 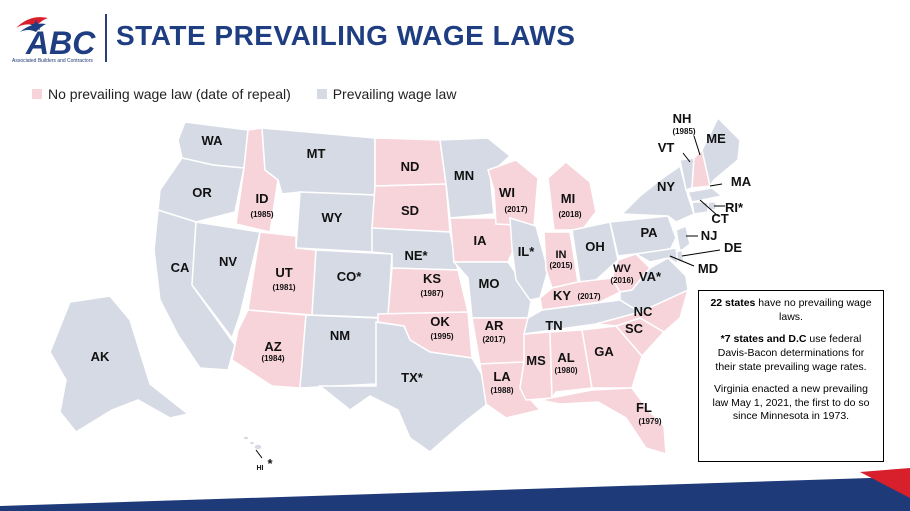 I want to click on label-ms: MS, so click(x=536, y=360).